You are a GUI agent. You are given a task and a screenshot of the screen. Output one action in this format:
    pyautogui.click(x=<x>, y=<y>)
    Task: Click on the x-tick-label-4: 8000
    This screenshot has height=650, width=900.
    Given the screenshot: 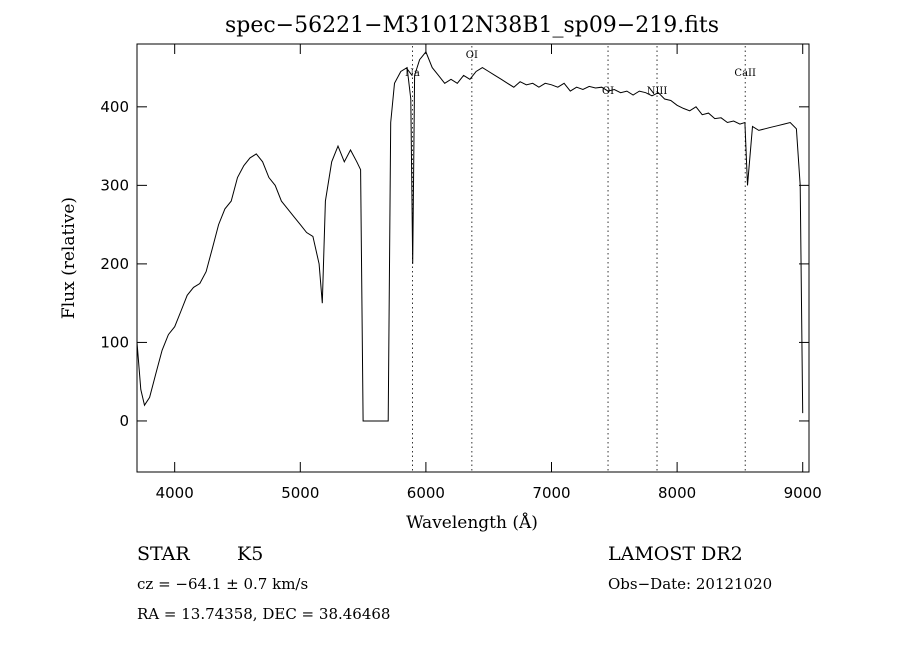 What is the action you would take?
    pyautogui.click(x=677, y=493)
    